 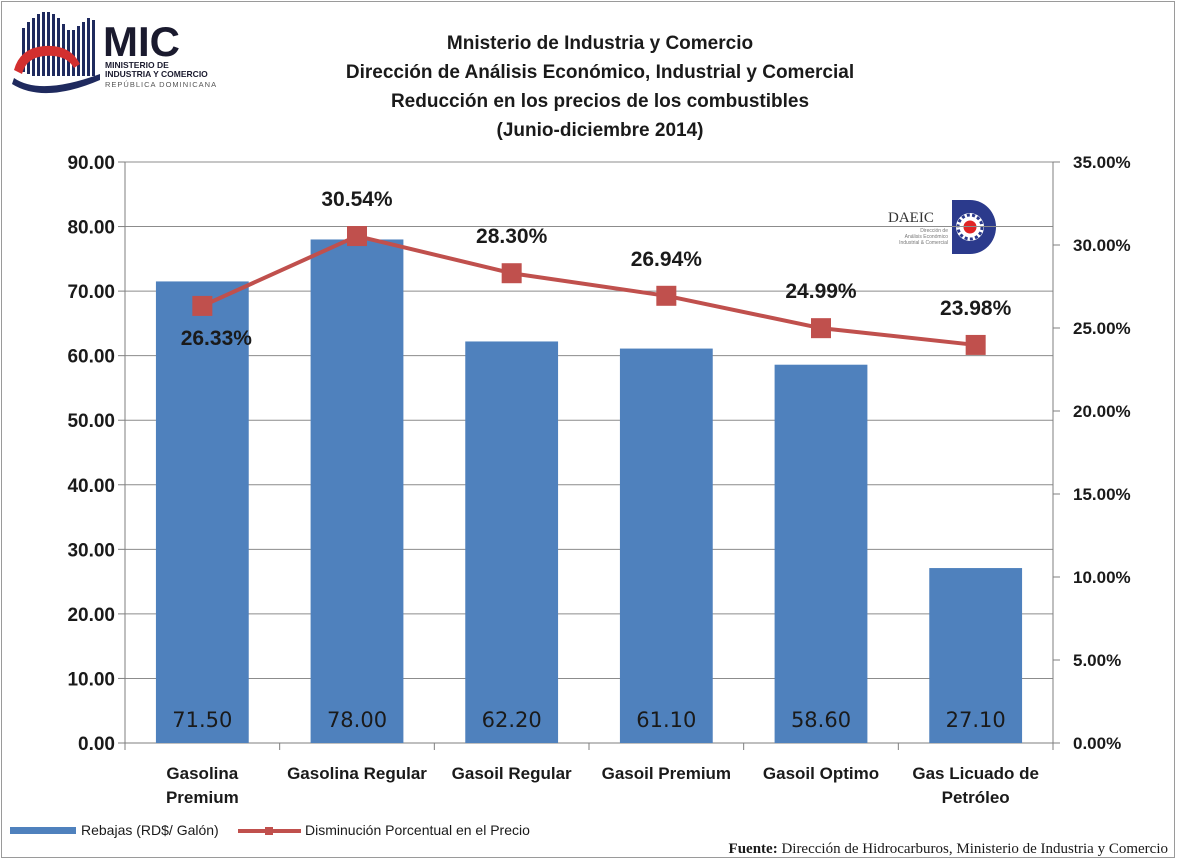 What do you see at coordinates (976, 797) in the screenshot?
I see `category-label: Petróleo` at bounding box center [976, 797].